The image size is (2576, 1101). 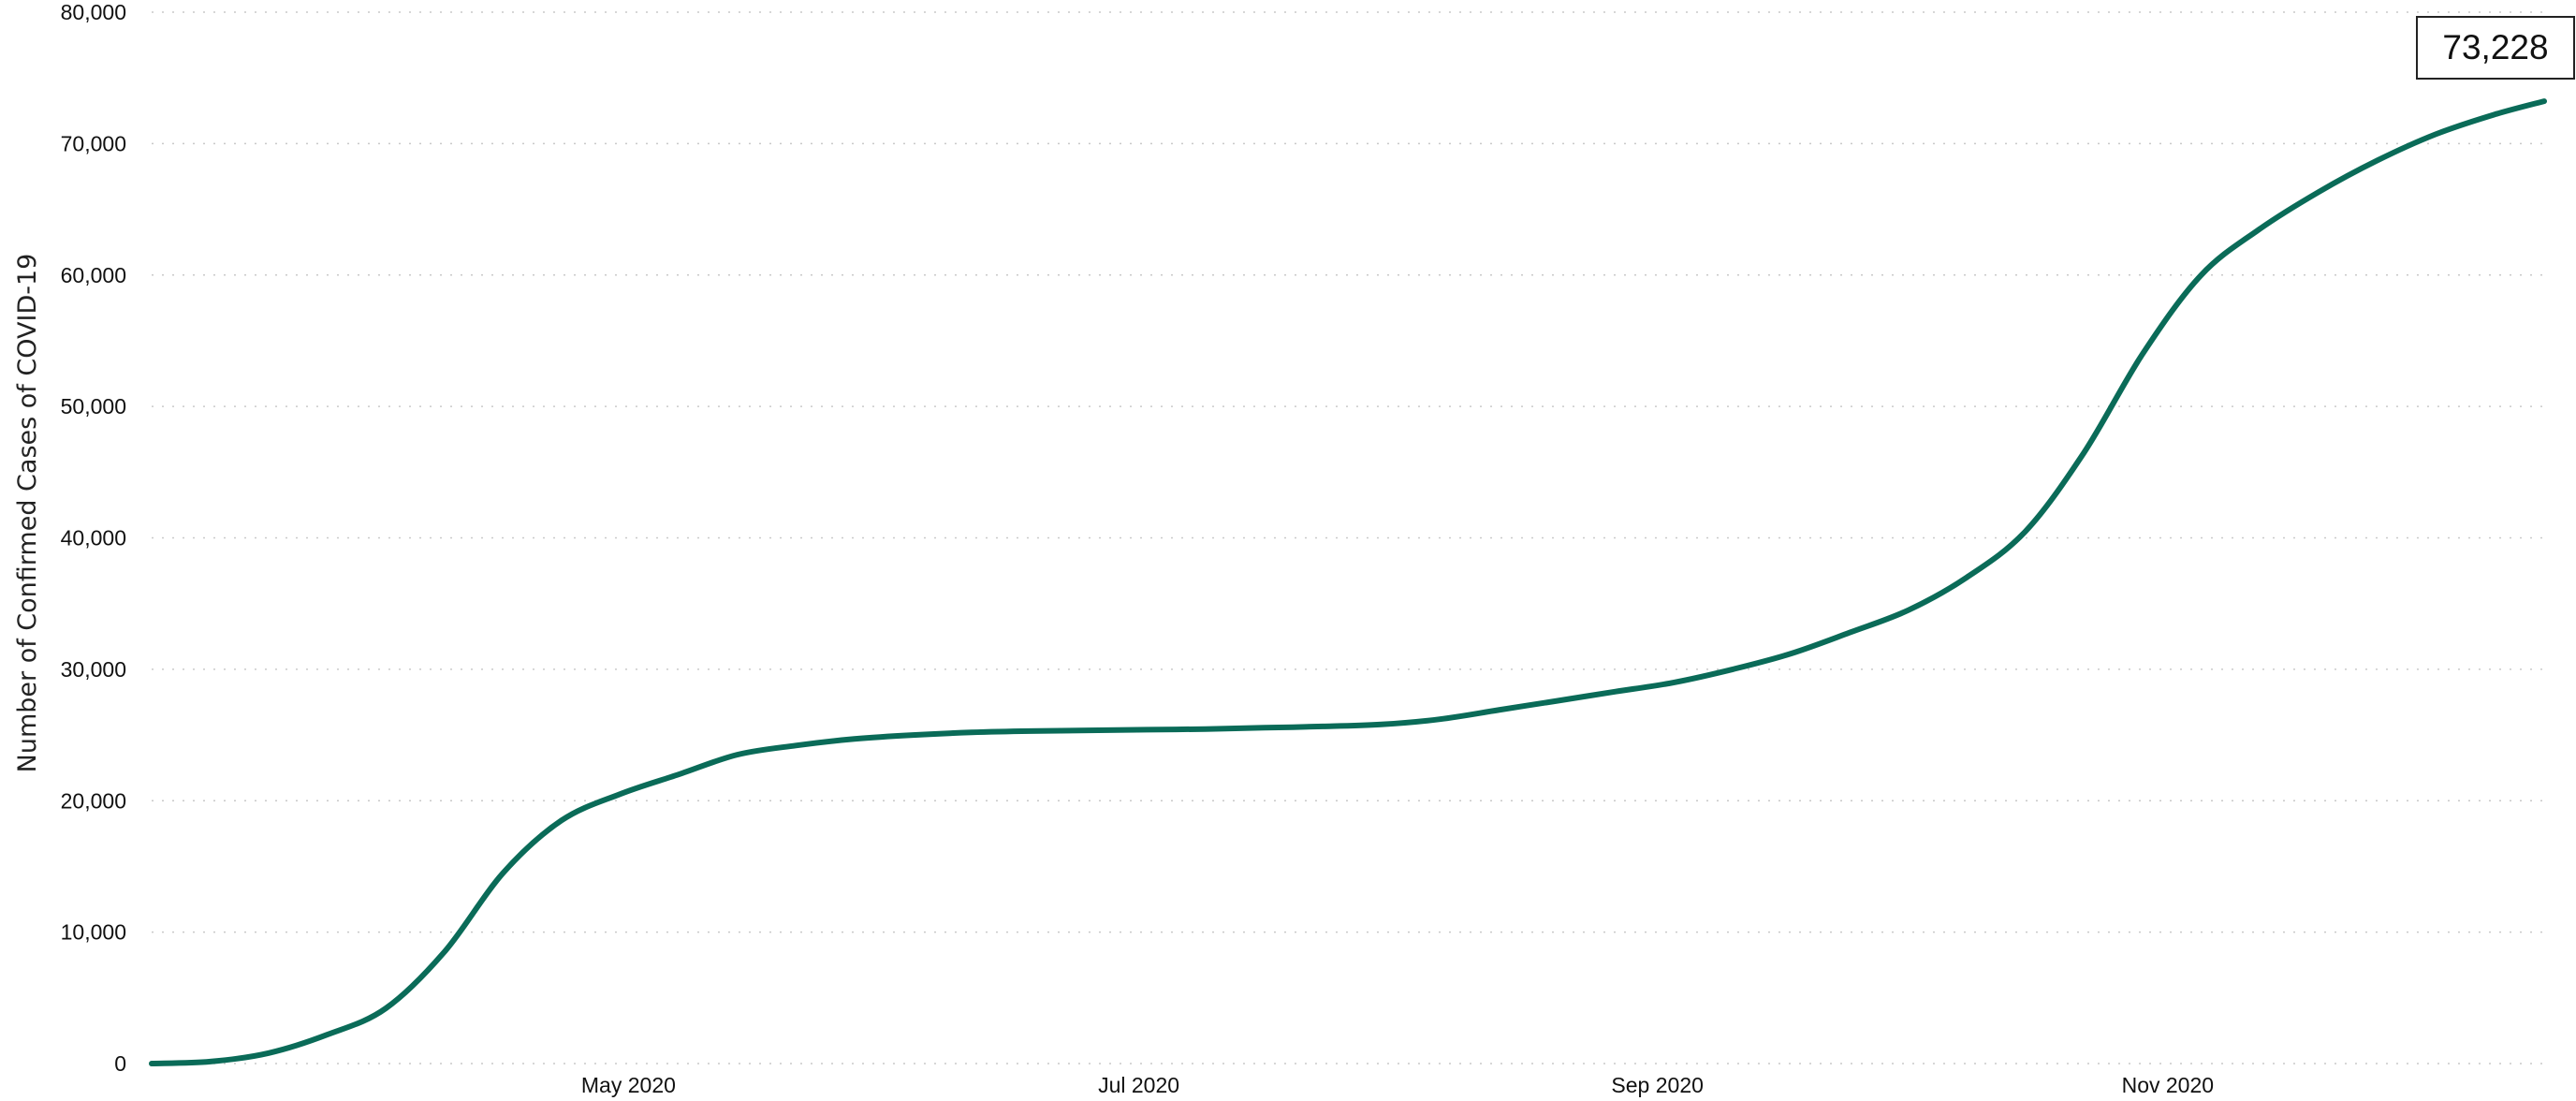 What do you see at coordinates (2168, 1085) in the screenshot?
I see `x-tick-label: Nov 2020` at bounding box center [2168, 1085].